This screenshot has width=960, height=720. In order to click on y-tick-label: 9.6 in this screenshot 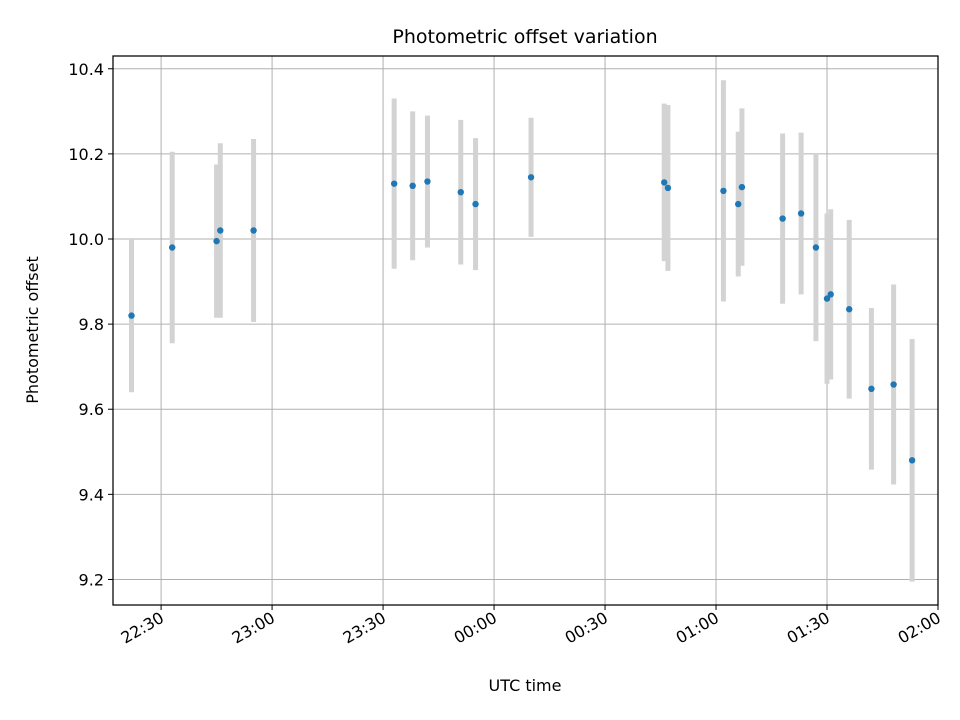, I will do `click(91, 409)`.